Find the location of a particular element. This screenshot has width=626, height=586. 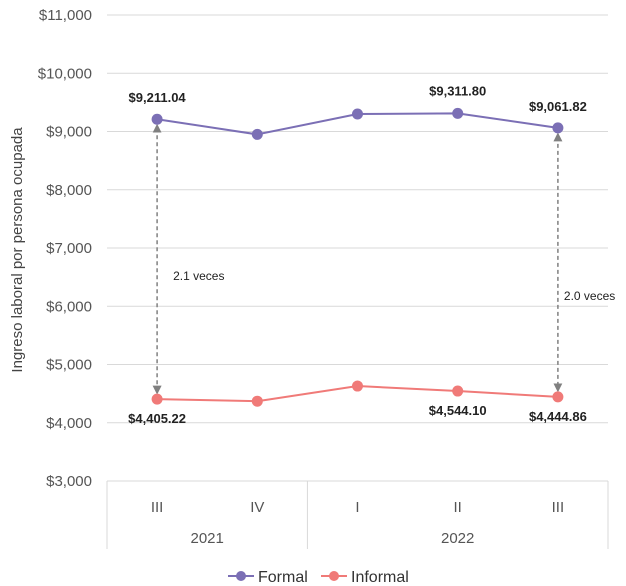

y-tick-label: $3,000 is located at coordinates (69, 481).